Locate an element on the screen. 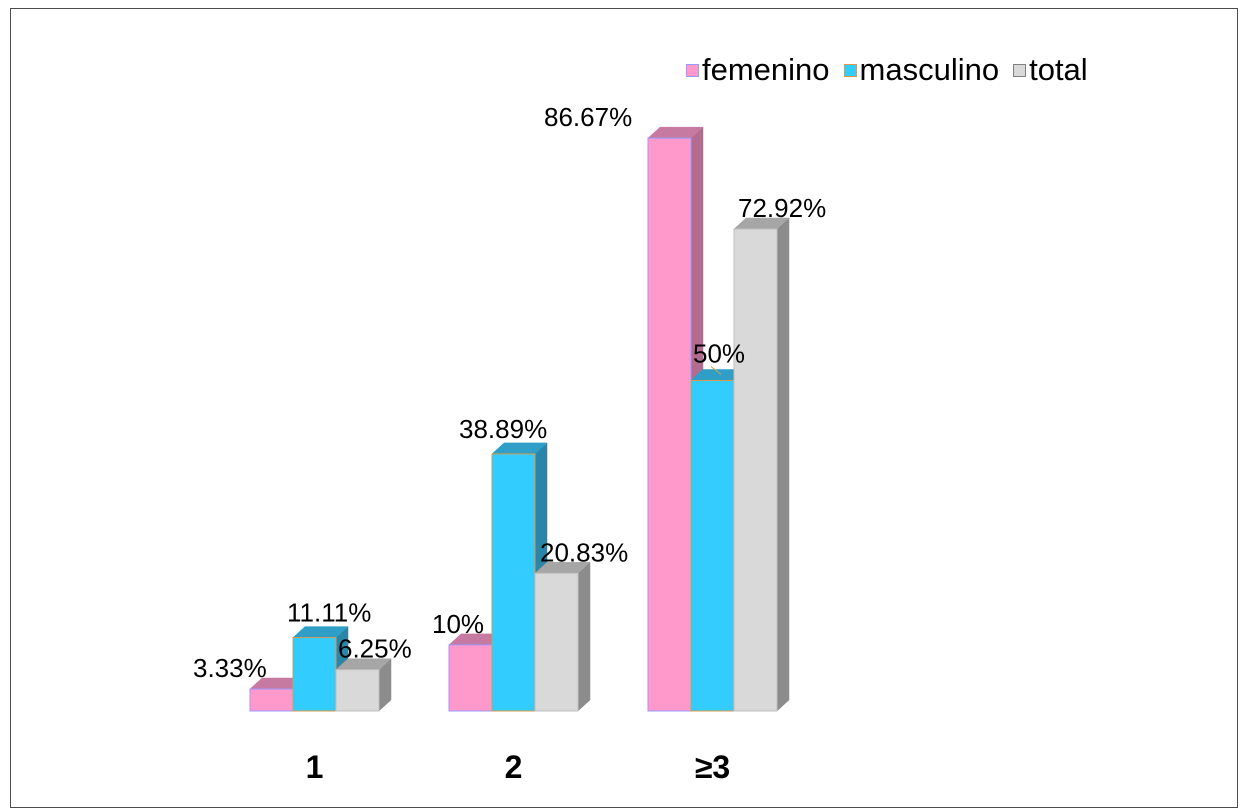 The width and height of the screenshot is (1243, 808). data-label-total-1: 6.25% is located at coordinates (375, 649).